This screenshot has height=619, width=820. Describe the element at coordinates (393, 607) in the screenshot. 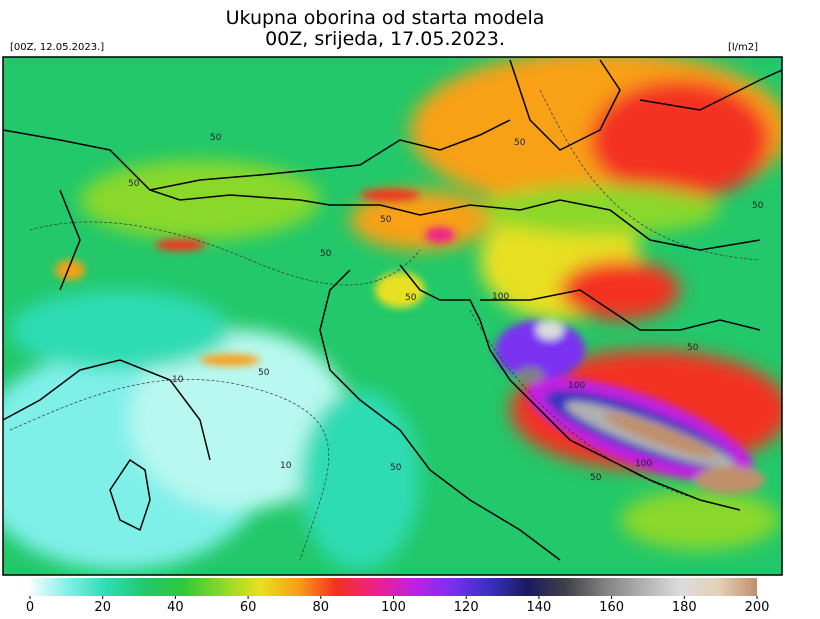

I see `colorbar-tick-label: 100` at that location.